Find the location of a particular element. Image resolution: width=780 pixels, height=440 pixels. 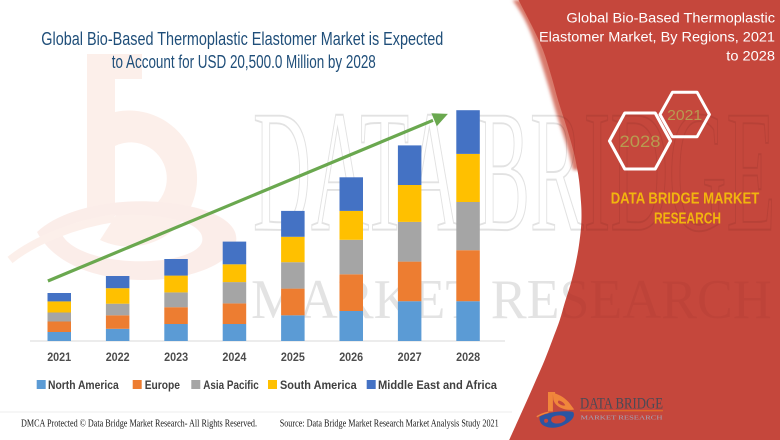

svg-text: 2022 is located at coordinates (118, 358).